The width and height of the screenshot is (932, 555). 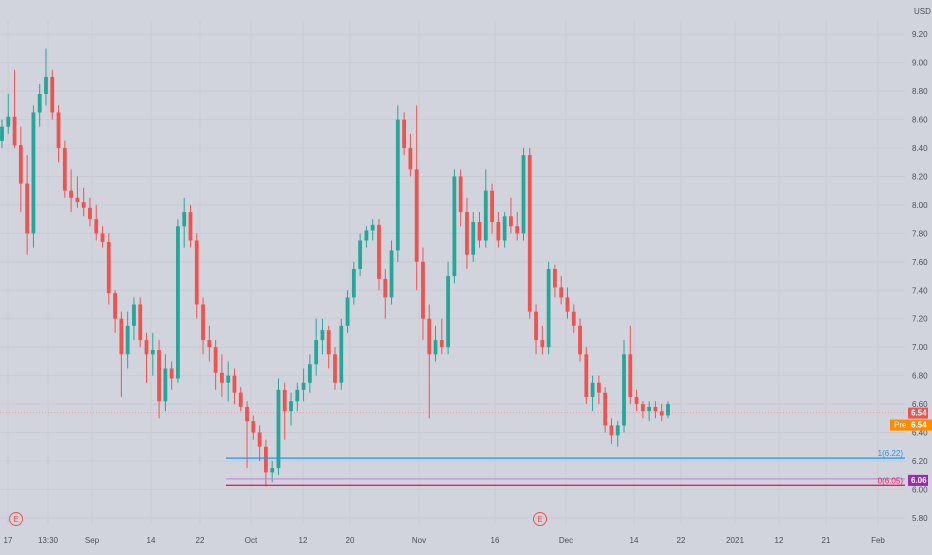 I want to click on price-tick-label: 9.20, so click(x=920, y=34).